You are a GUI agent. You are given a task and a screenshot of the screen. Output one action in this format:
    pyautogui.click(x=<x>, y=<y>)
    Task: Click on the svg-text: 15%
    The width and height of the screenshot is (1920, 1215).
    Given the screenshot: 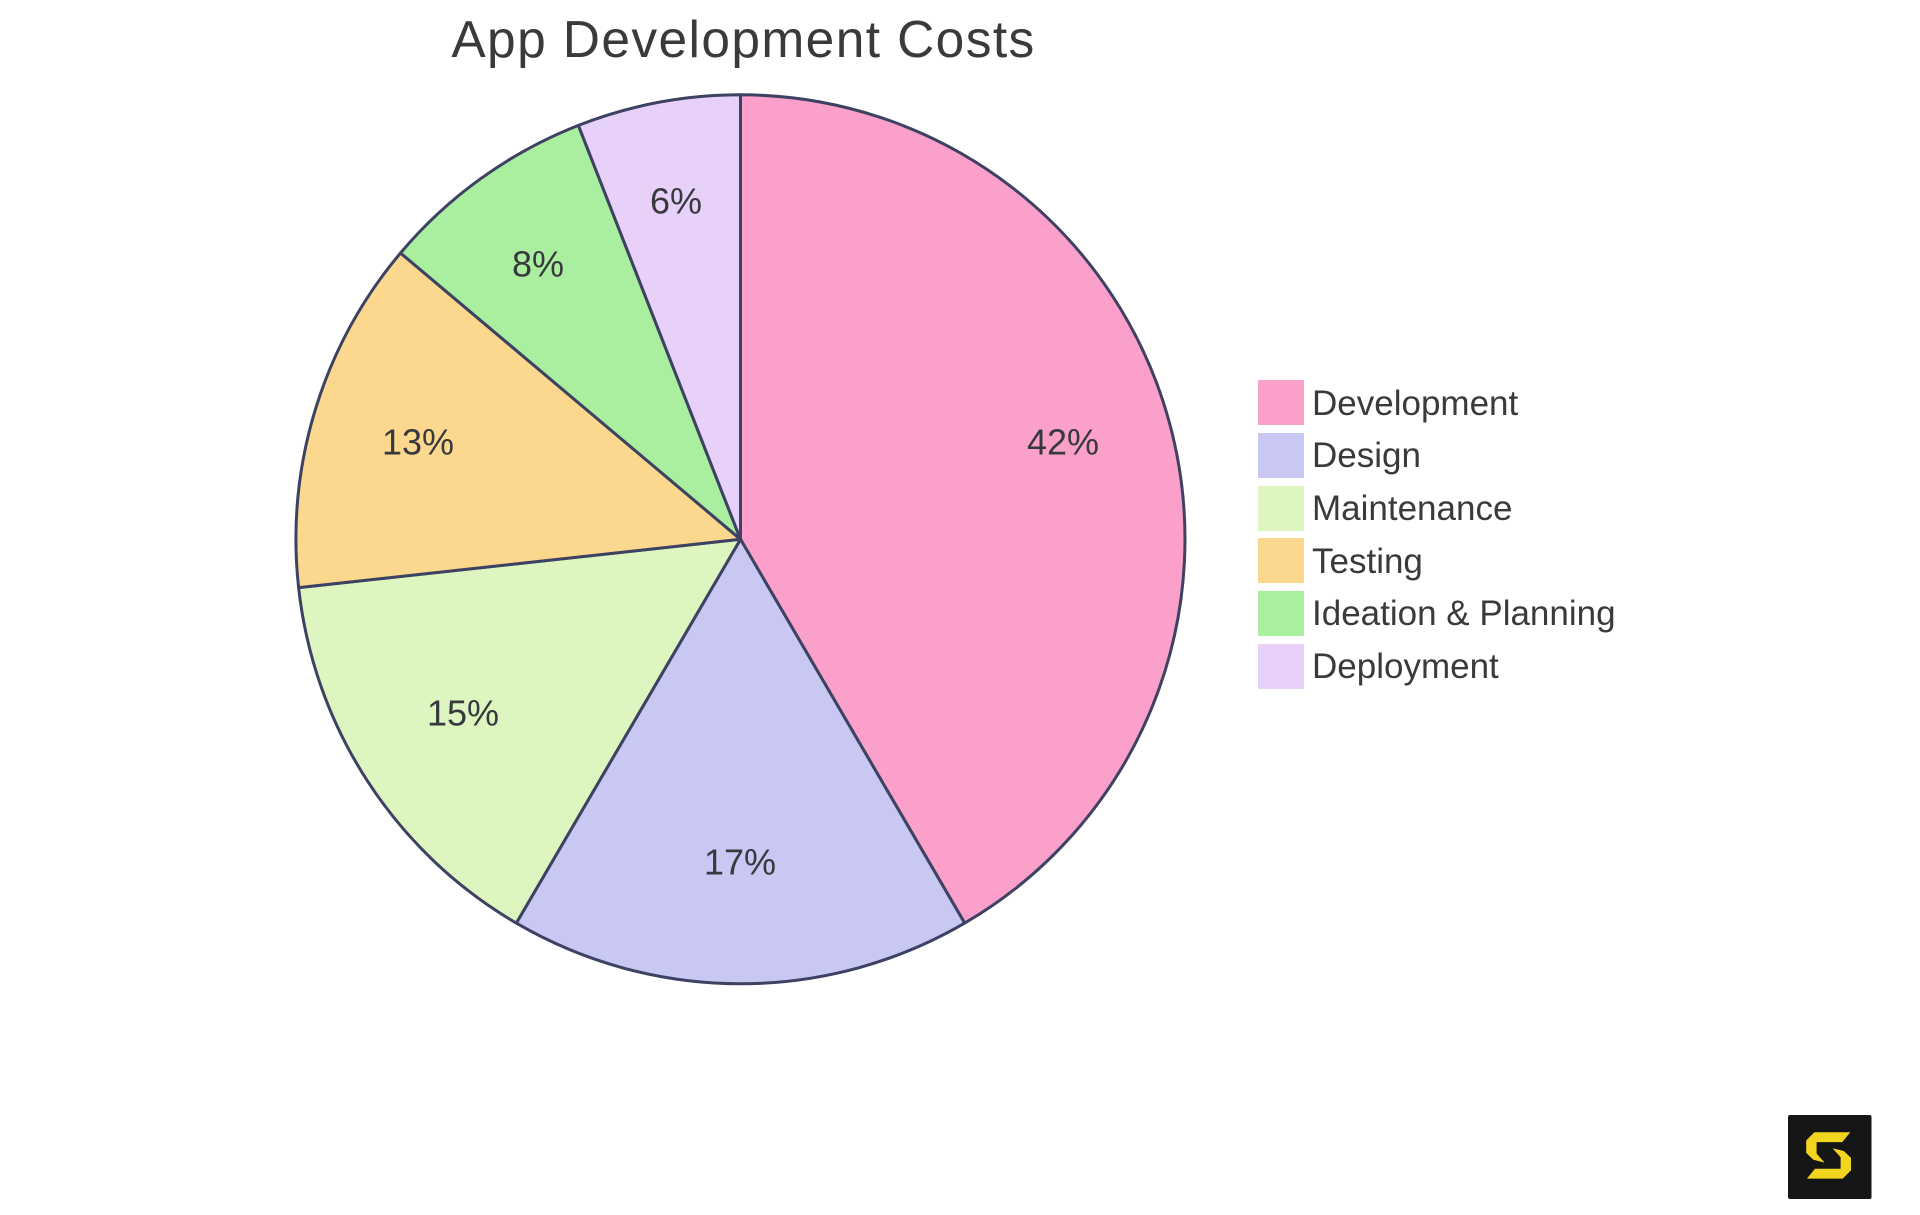 What is the action you would take?
    pyautogui.click(x=463, y=713)
    